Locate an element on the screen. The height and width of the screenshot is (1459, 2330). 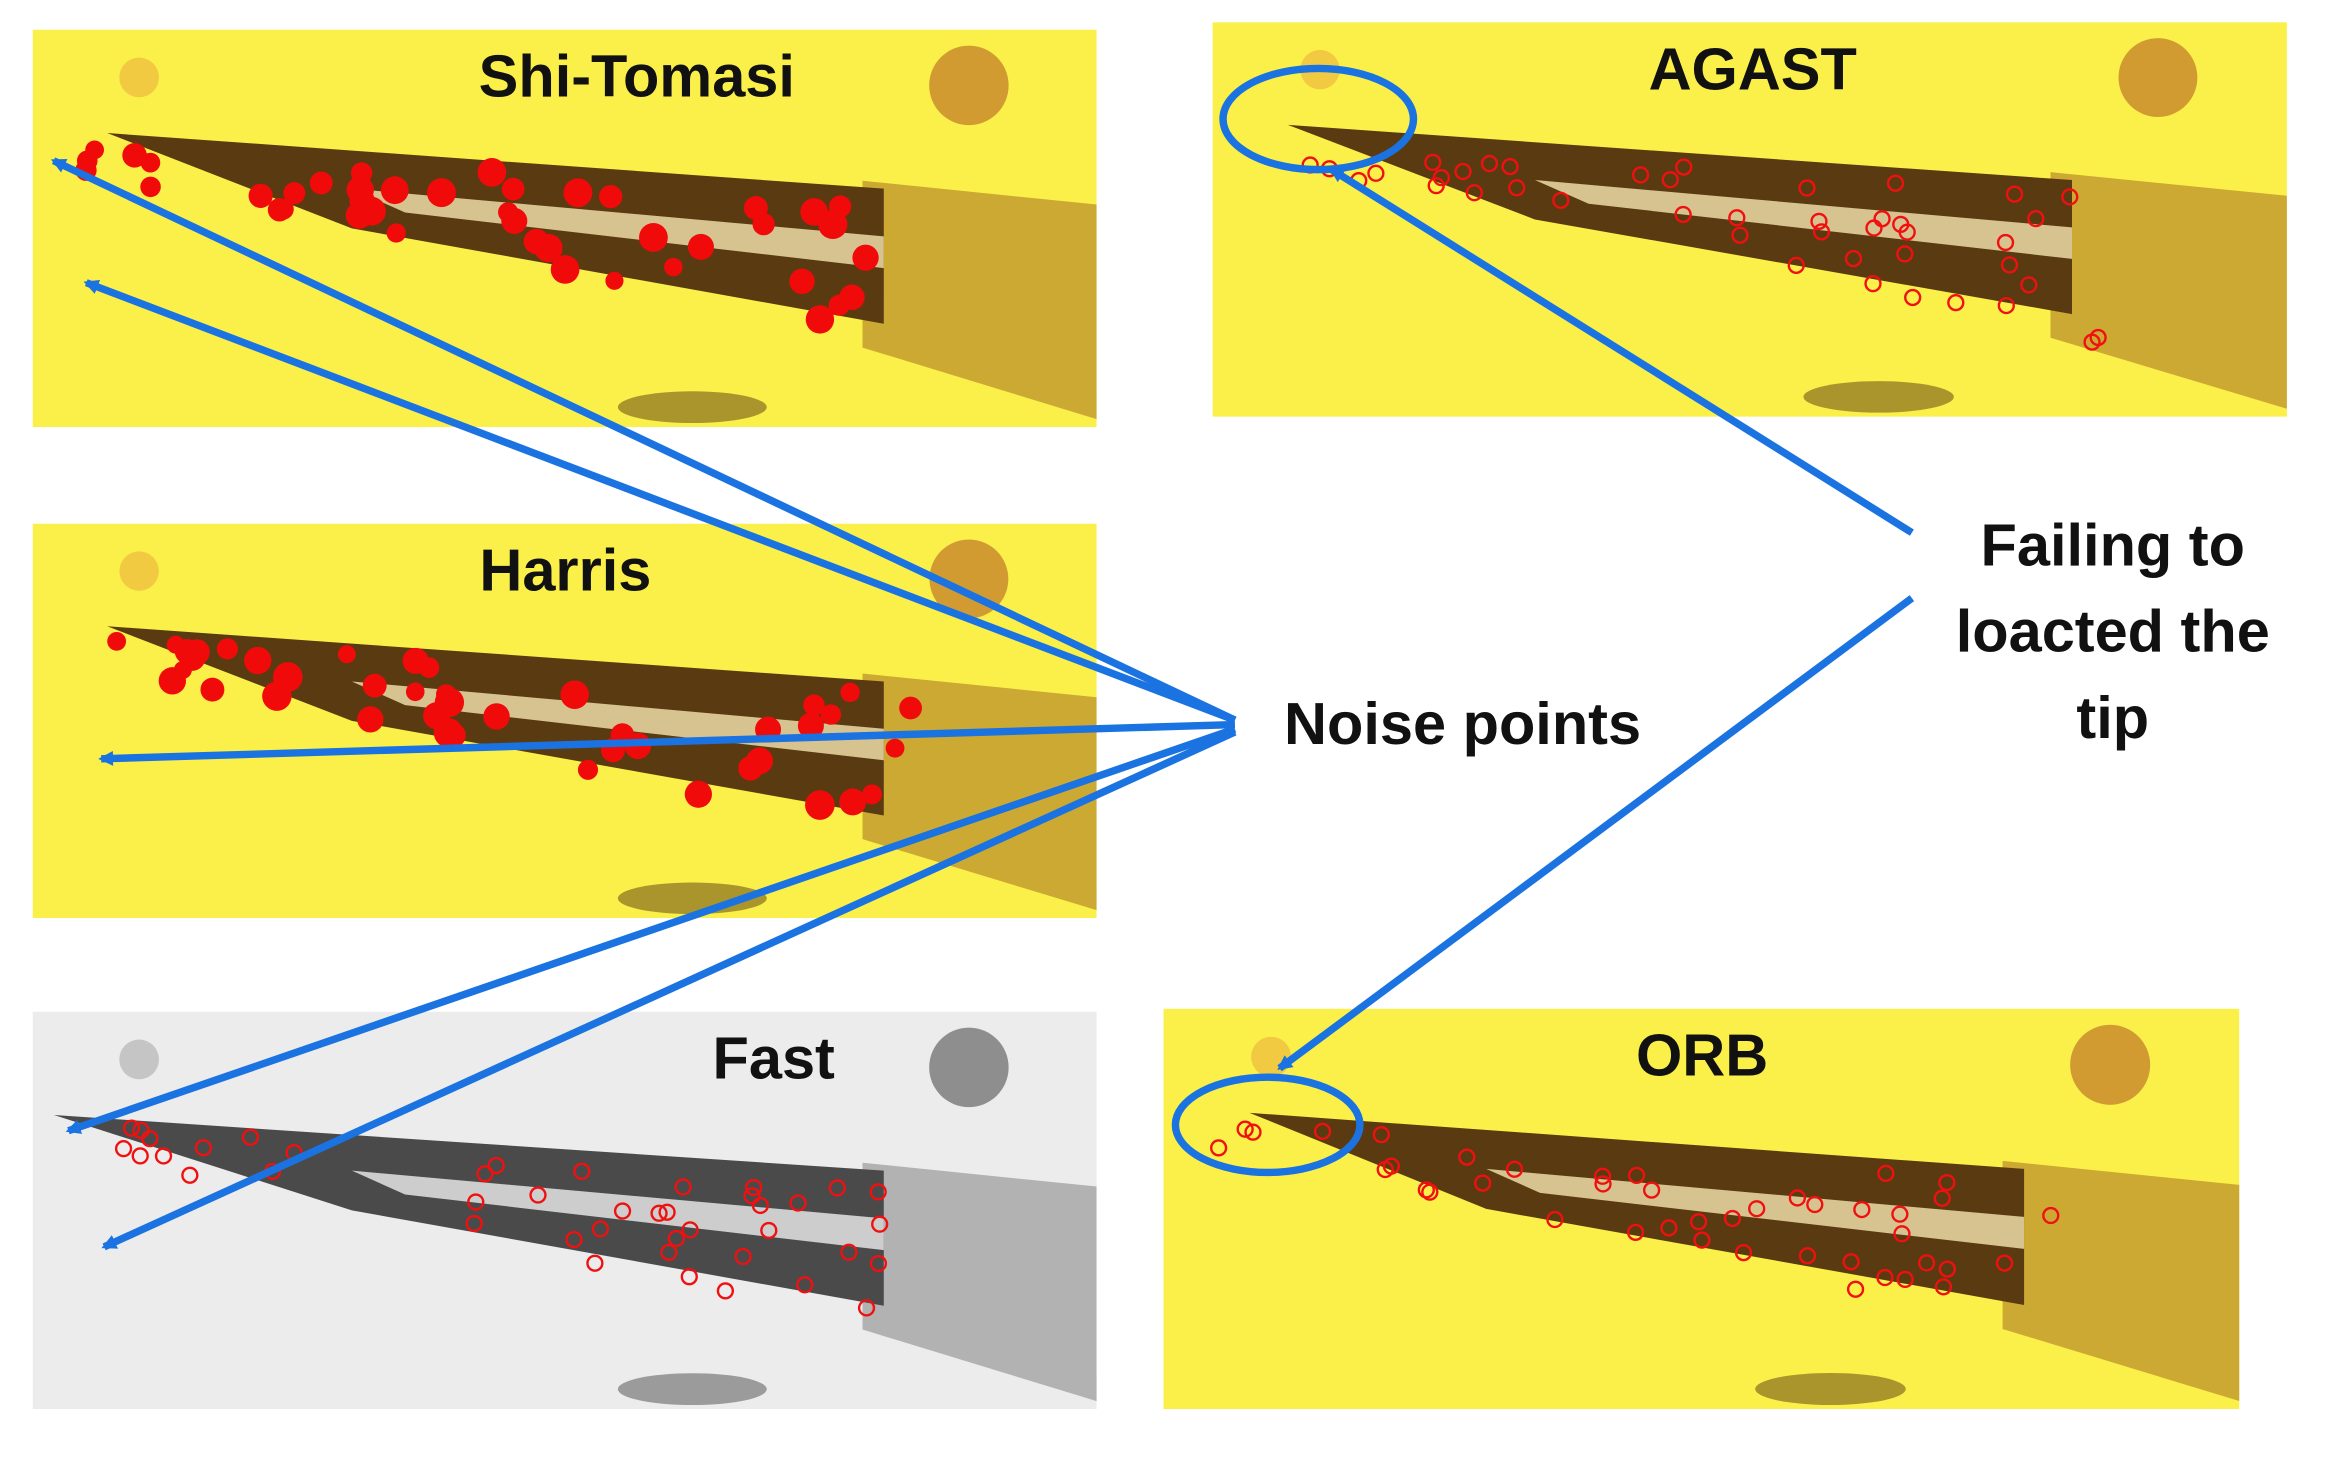
failing-label: loacted the is located at coordinates (2113, 631).